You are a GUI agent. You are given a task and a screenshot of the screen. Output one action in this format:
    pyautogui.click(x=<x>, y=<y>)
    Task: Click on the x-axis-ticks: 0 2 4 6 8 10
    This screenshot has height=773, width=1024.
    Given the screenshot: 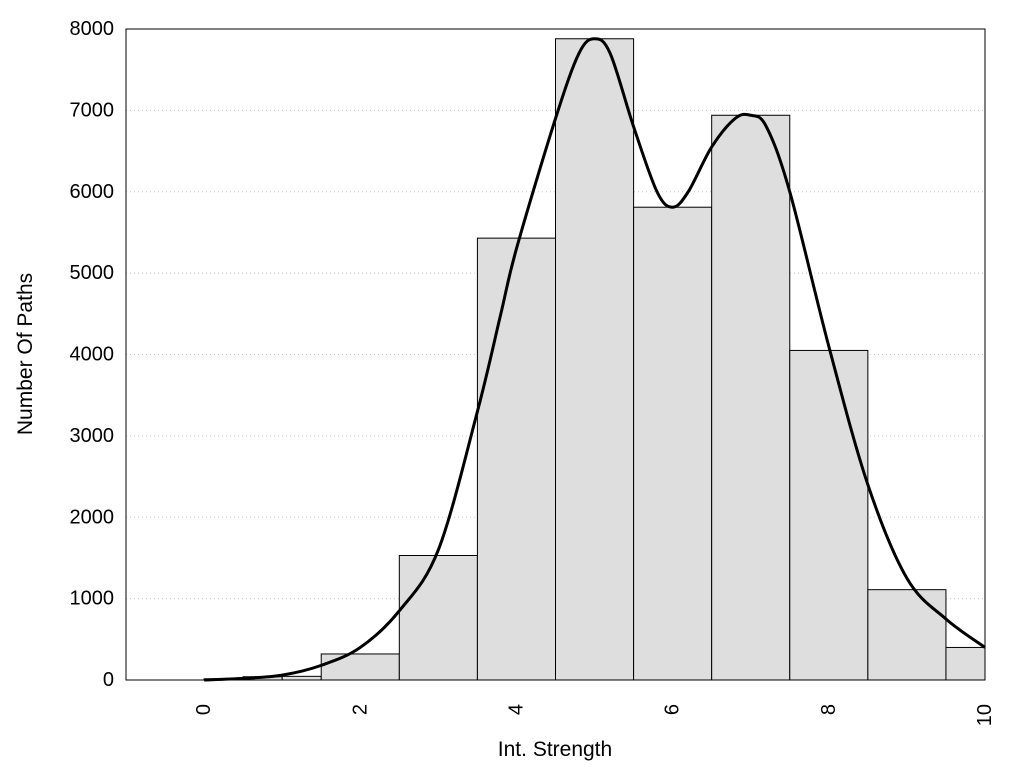 What is the action you would take?
    pyautogui.click(x=594, y=715)
    